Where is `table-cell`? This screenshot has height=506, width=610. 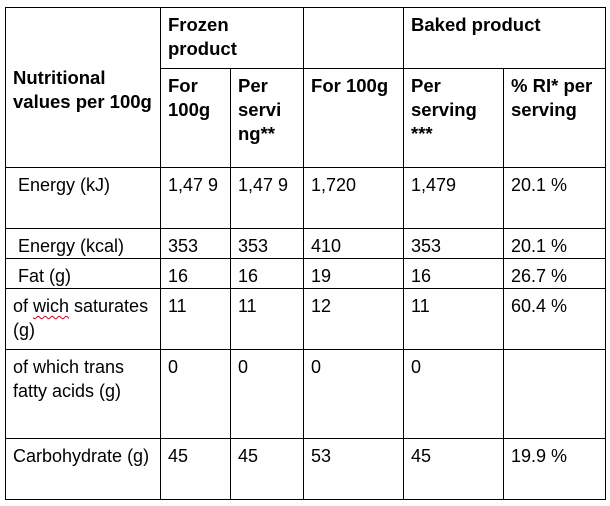 table-cell is located at coordinates (555, 394).